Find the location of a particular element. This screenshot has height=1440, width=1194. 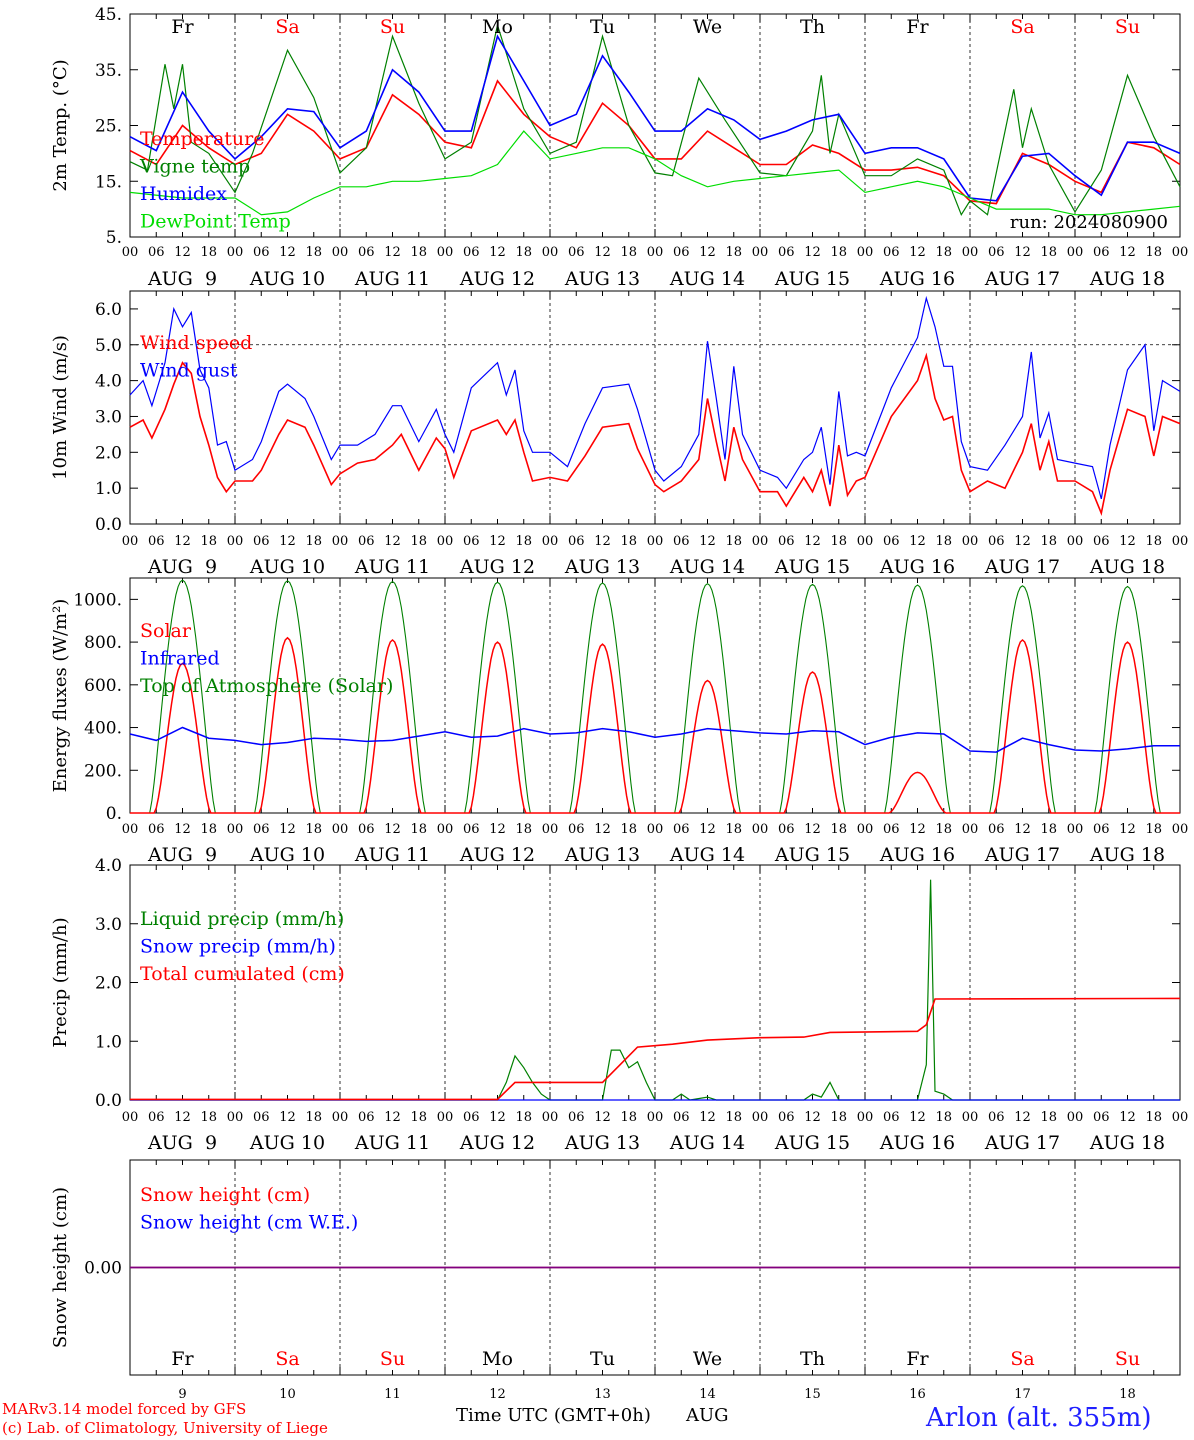

day-name-bottom: Sa is located at coordinates (1022, 1359).